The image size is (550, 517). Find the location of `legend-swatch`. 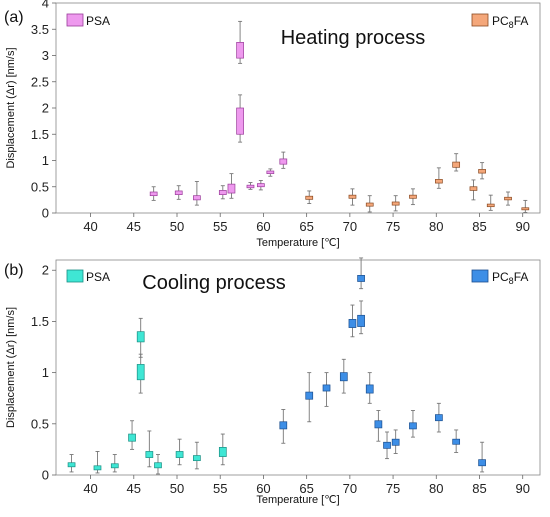

legend-swatch is located at coordinates (75, 276).